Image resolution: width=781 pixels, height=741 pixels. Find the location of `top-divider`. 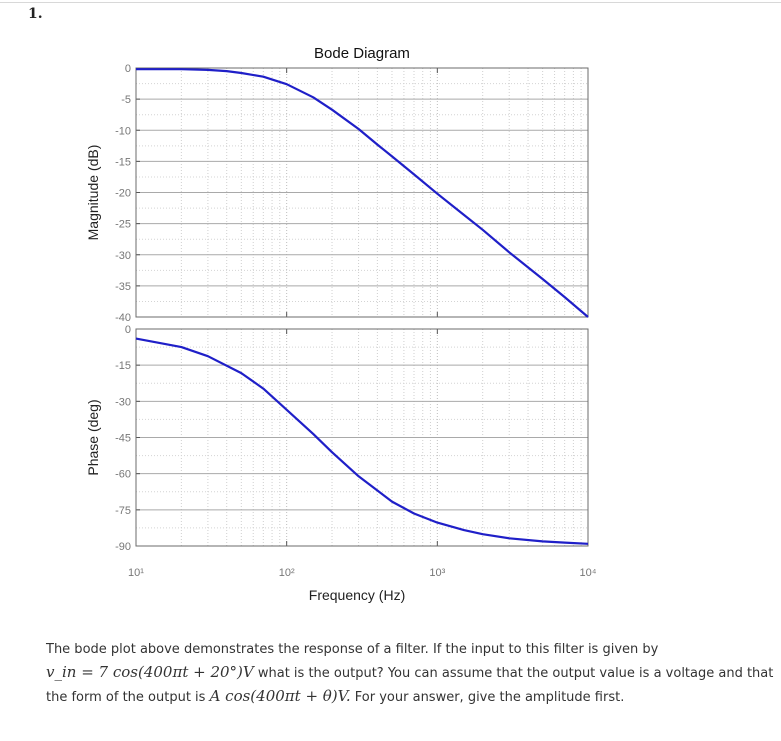

top-divider is located at coordinates (390, 2).